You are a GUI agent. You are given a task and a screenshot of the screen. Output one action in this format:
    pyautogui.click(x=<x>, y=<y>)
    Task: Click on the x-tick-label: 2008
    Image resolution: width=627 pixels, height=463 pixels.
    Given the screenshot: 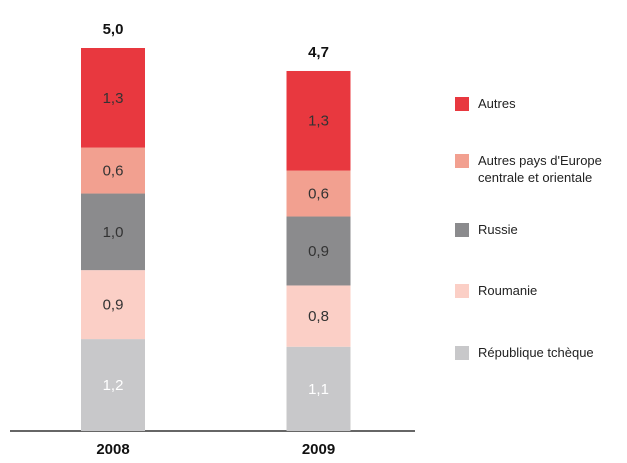 What is the action you would take?
    pyautogui.click(x=112, y=449)
    